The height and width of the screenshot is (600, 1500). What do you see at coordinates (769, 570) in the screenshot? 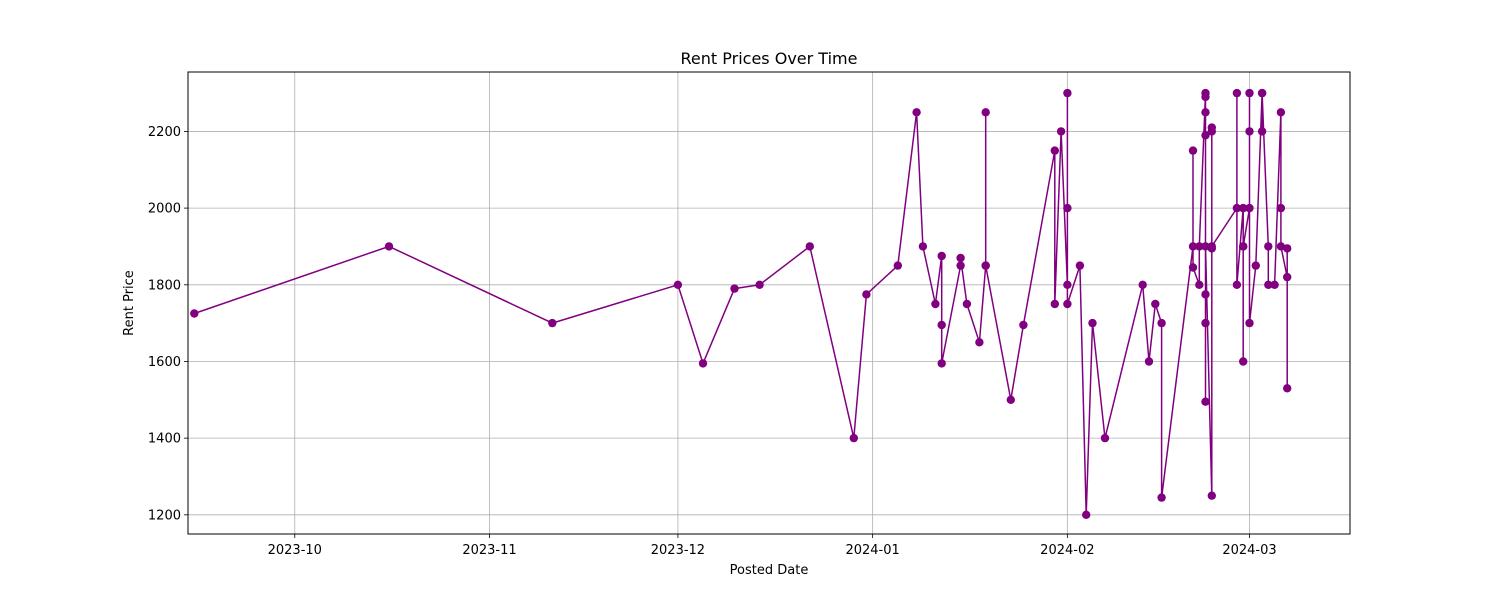
I see `x-axis-label: Posted Date` at bounding box center [769, 570].